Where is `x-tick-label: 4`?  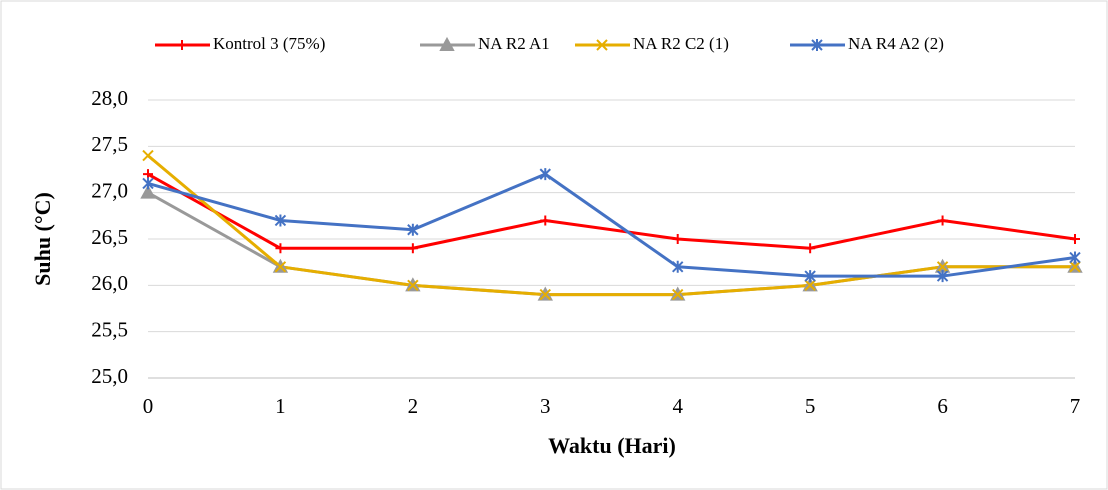 x-tick-label: 4 is located at coordinates (677, 406).